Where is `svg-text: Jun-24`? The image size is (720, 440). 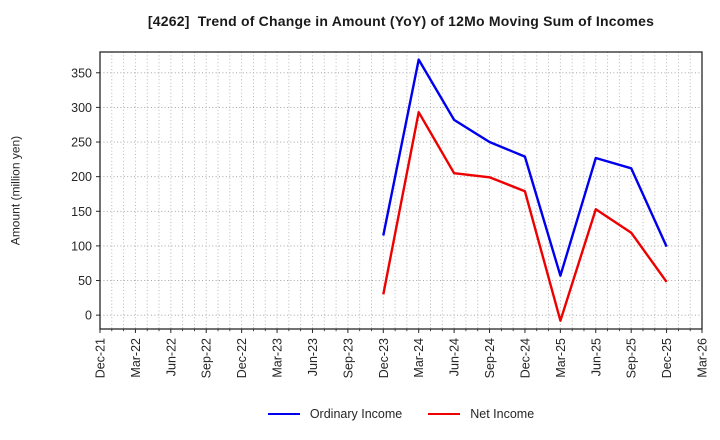 svg-text: Jun-24 is located at coordinates (455, 357).